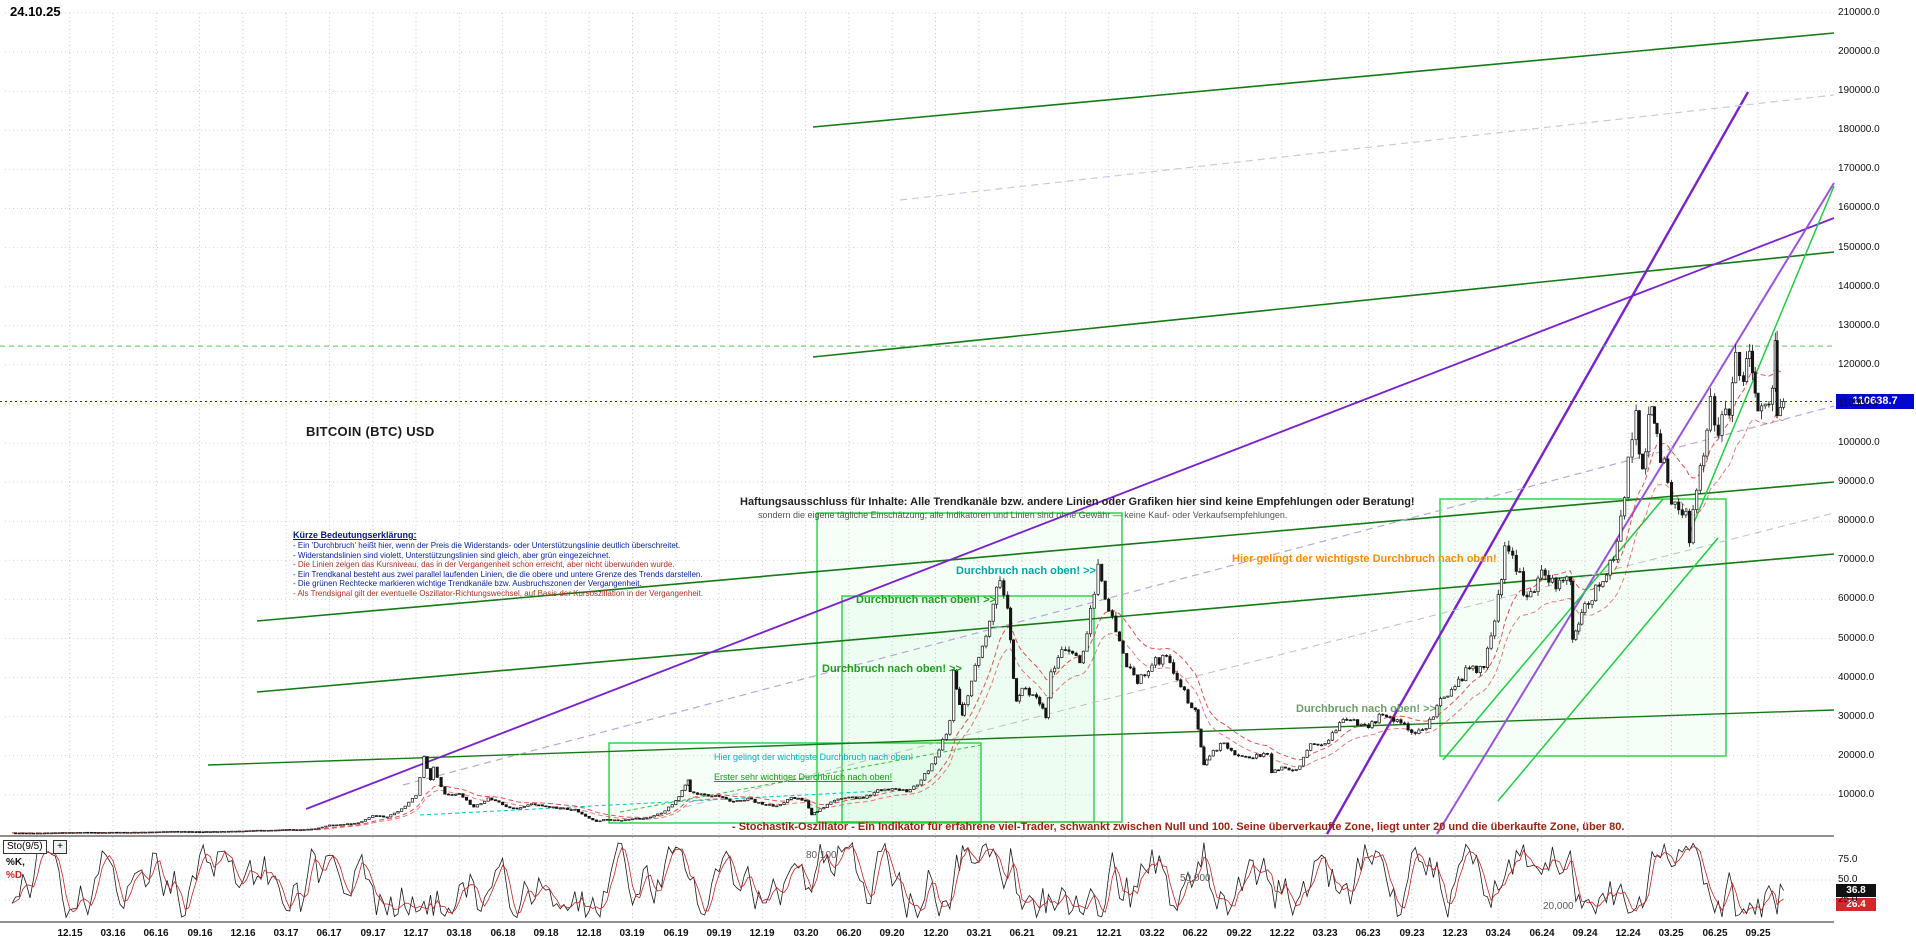 This screenshot has width=1916, height=948. I want to click on current-price-tag: 110638.7, so click(1875, 401).